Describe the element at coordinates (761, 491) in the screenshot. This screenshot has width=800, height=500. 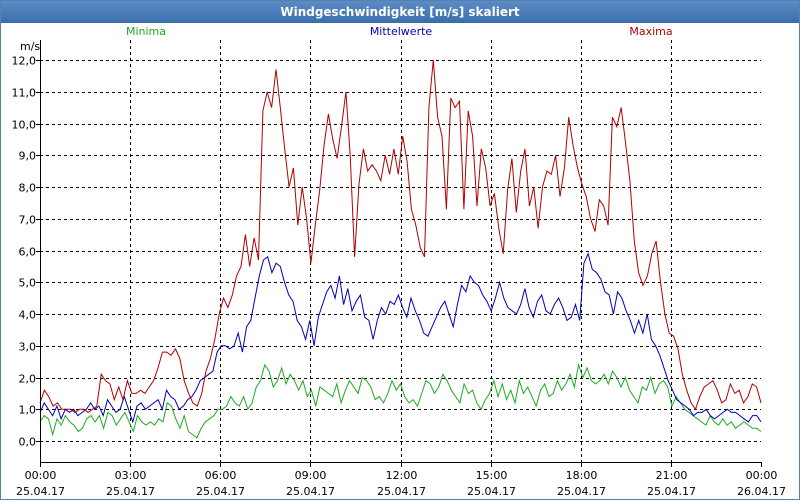
I see `x-tick-date: 26.04.17` at that location.